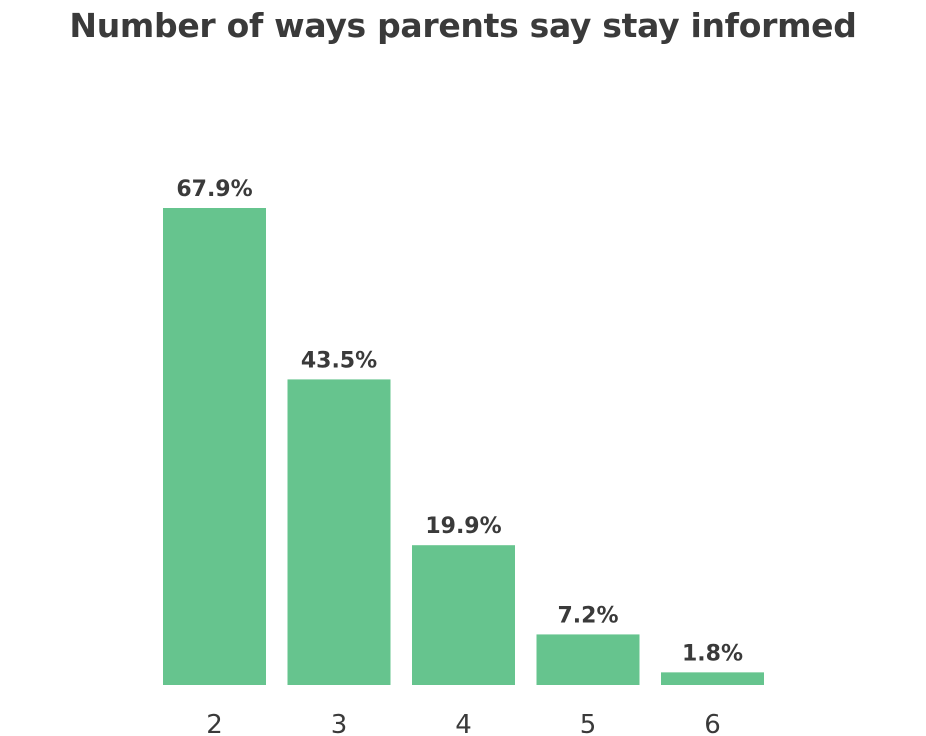 Image resolution: width=926 pixels, height=736 pixels. I want to click on data-label-5: 7.2%, so click(587, 615).